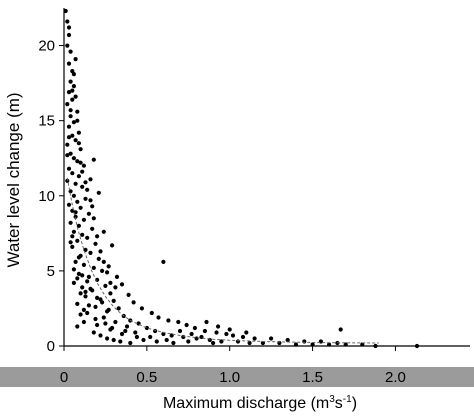  What do you see at coordinates (13, 179) in the screenshot?
I see `y-axis-title: Water level change (m)` at bounding box center [13, 179].